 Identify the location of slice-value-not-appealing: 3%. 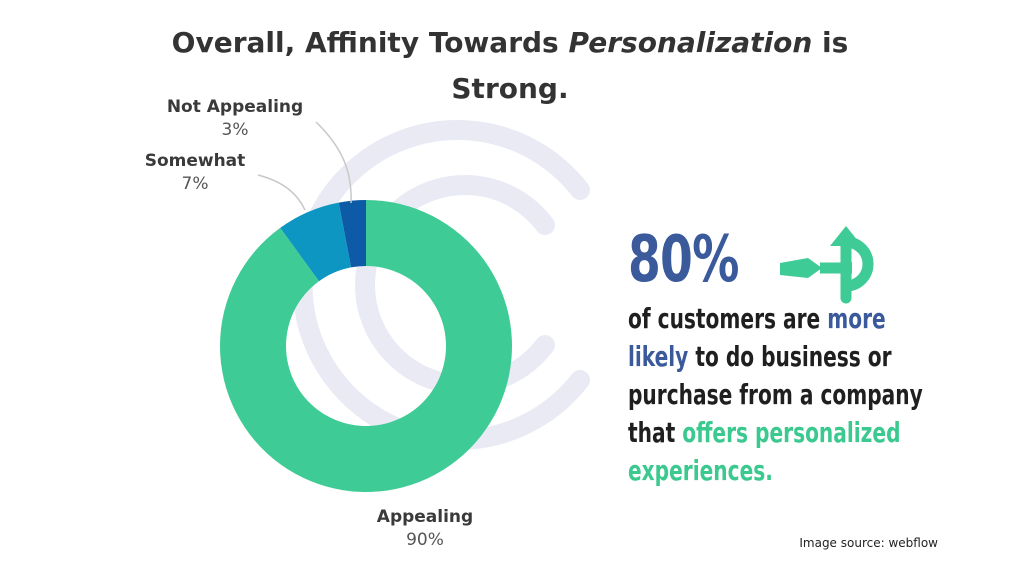
(235, 130).